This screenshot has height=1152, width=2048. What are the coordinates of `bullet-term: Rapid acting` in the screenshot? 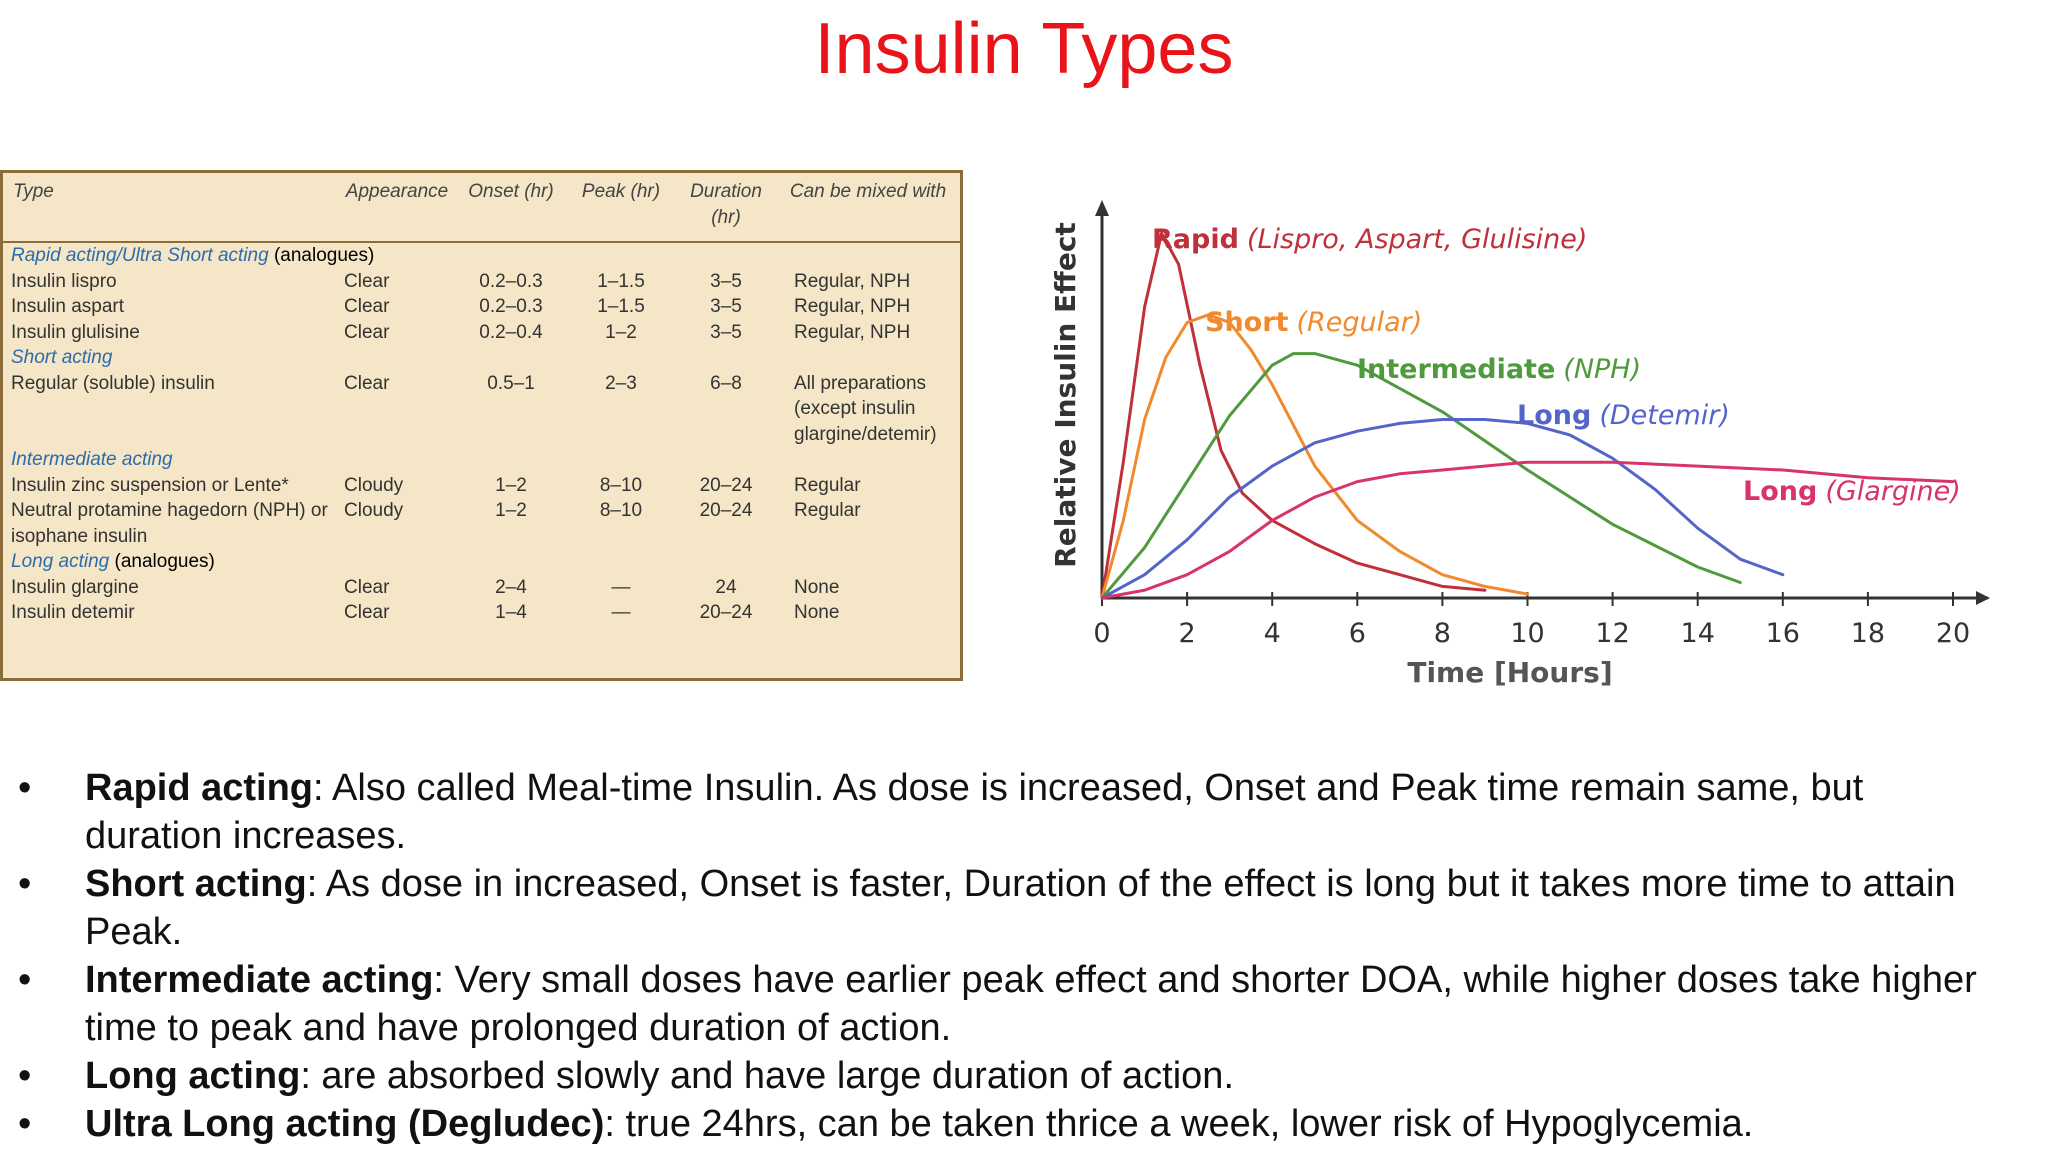 It's located at (199, 788).